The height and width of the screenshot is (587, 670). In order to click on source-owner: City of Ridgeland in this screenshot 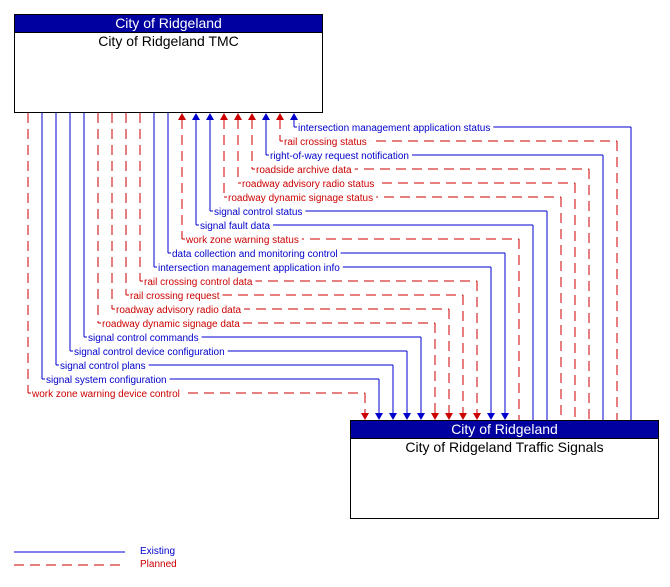, I will do `click(168, 24)`.